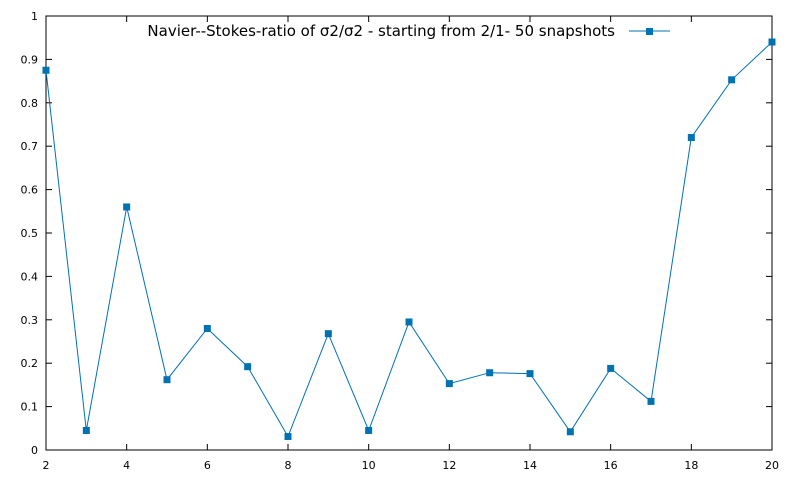 This screenshot has height=480, width=792. What do you see at coordinates (30, 363) in the screenshot?
I see `y-tick-label: 0.2` at bounding box center [30, 363].